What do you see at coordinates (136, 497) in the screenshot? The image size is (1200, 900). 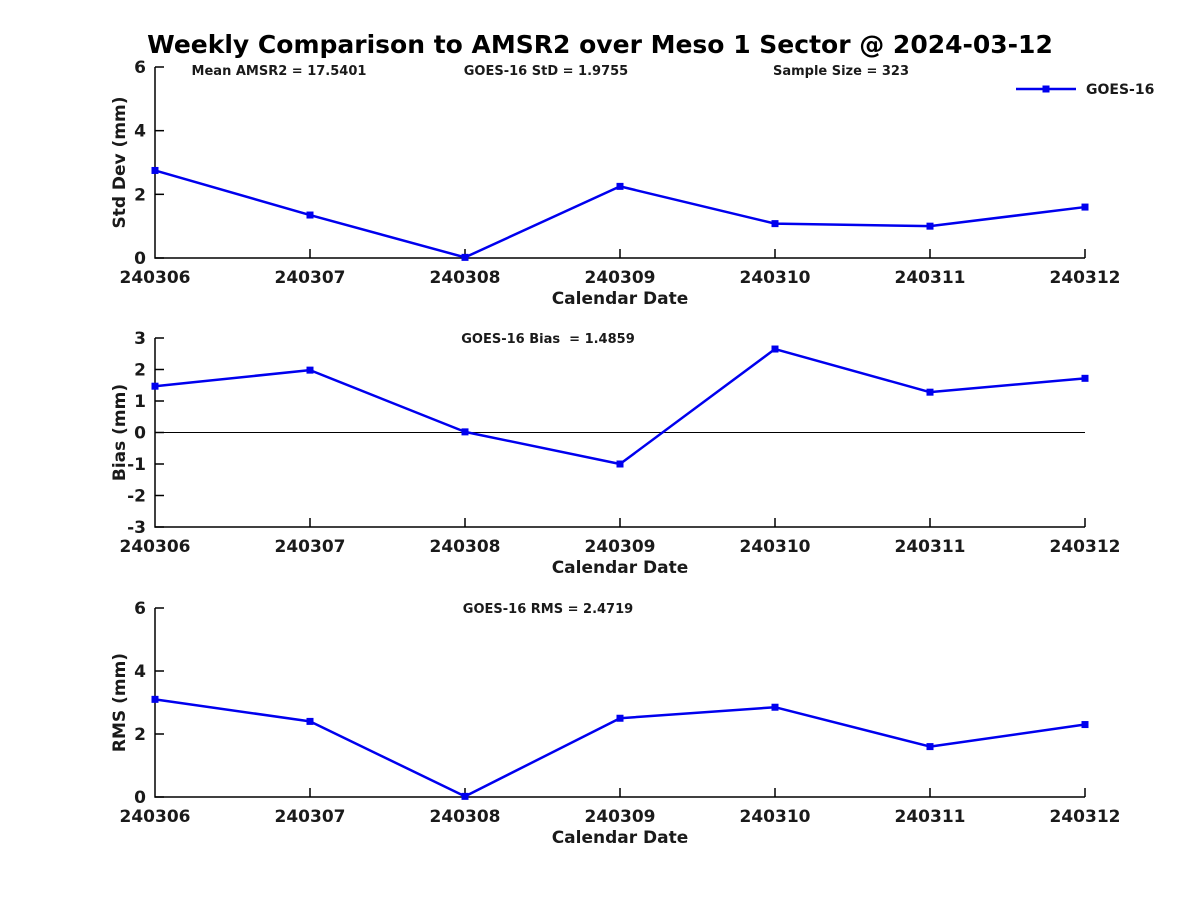 I see `y-tick-label: -2` at bounding box center [136, 497].